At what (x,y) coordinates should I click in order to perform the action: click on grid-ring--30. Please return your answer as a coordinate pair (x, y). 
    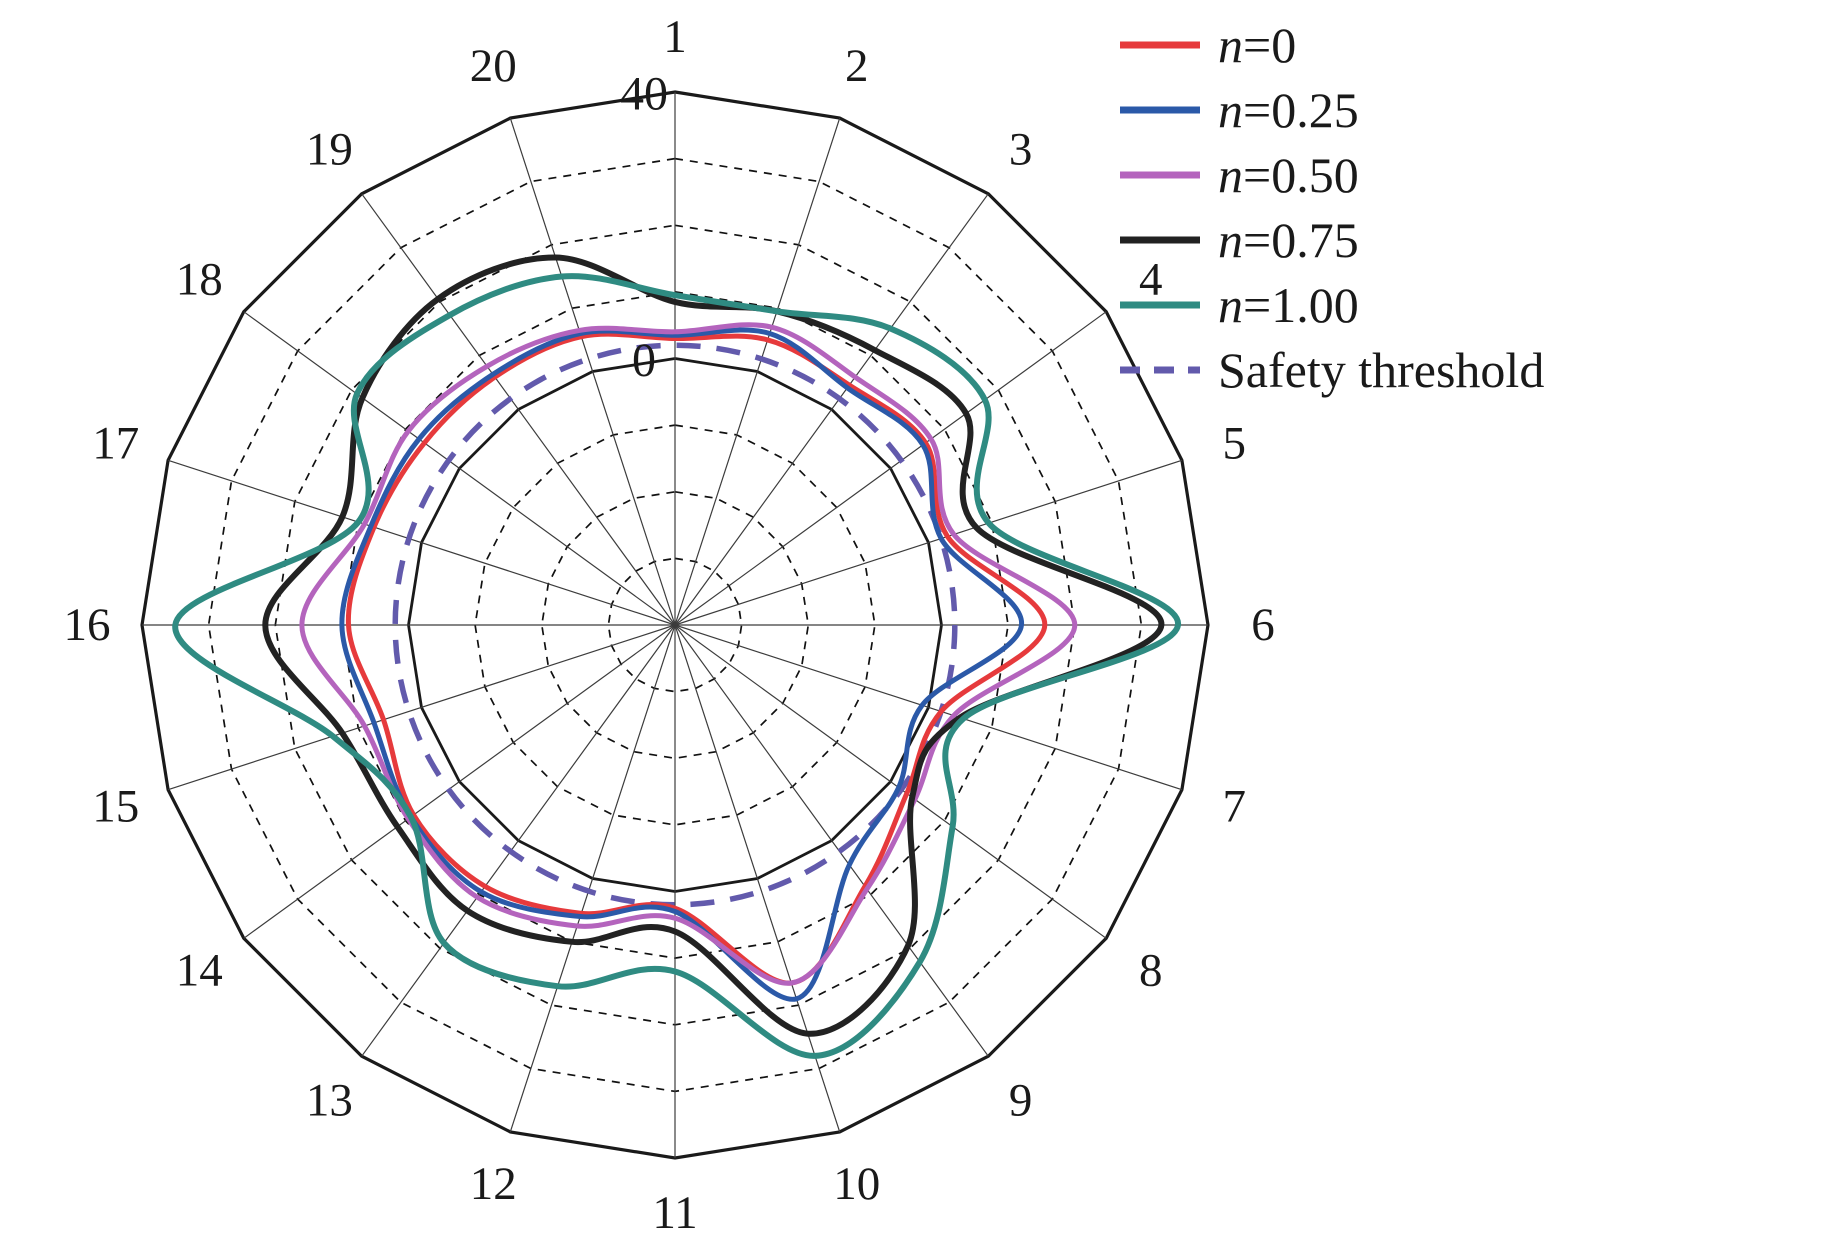
    Looking at the image, I should click on (675, 625).